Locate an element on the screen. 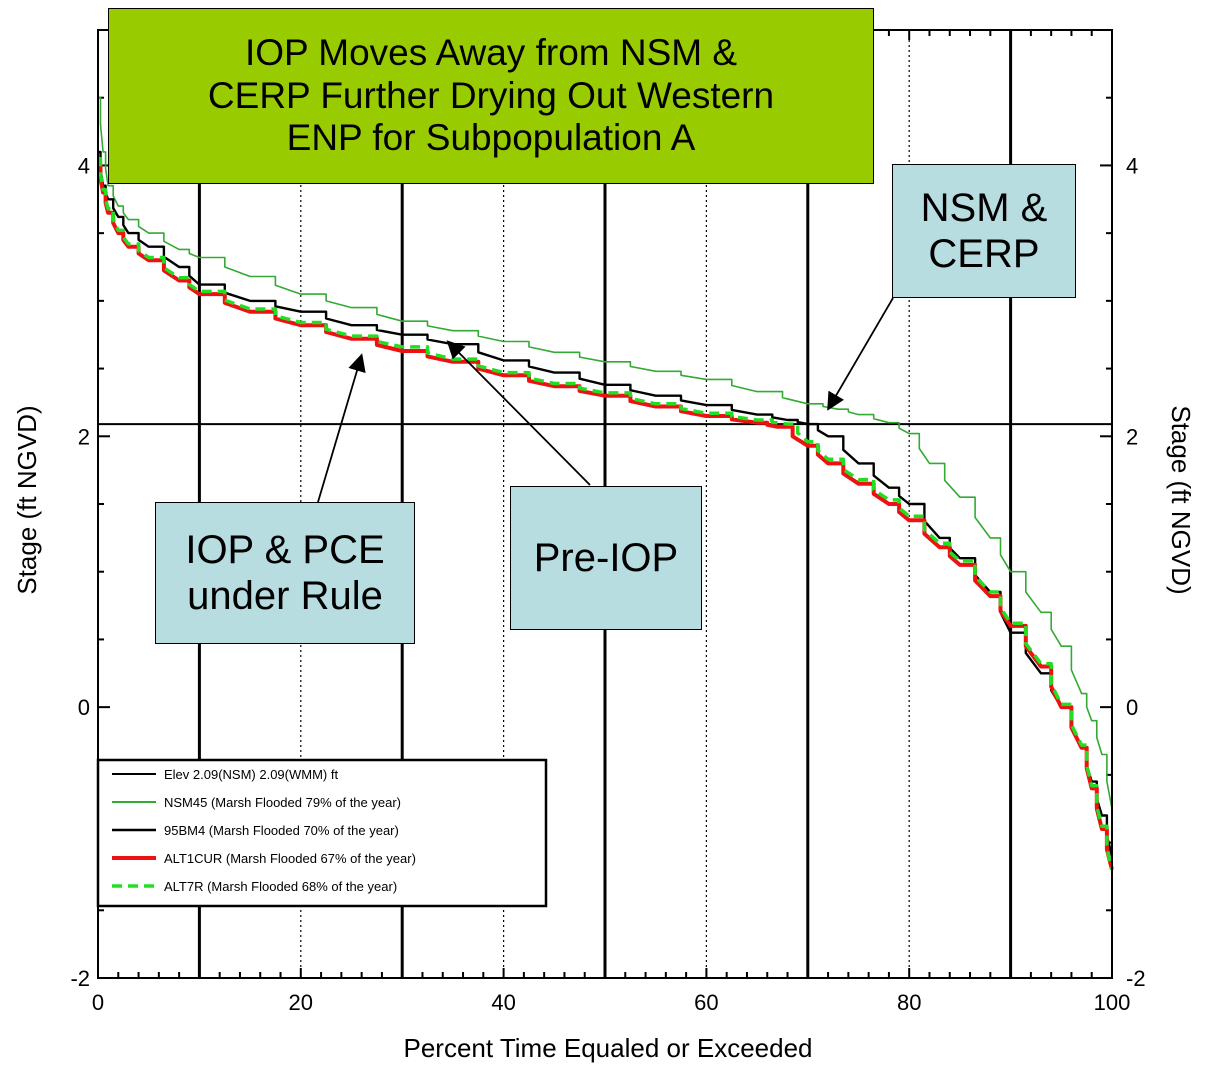 This screenshot has height=1065, width=1208. arrow-iop is located at coordinates (341, 428).